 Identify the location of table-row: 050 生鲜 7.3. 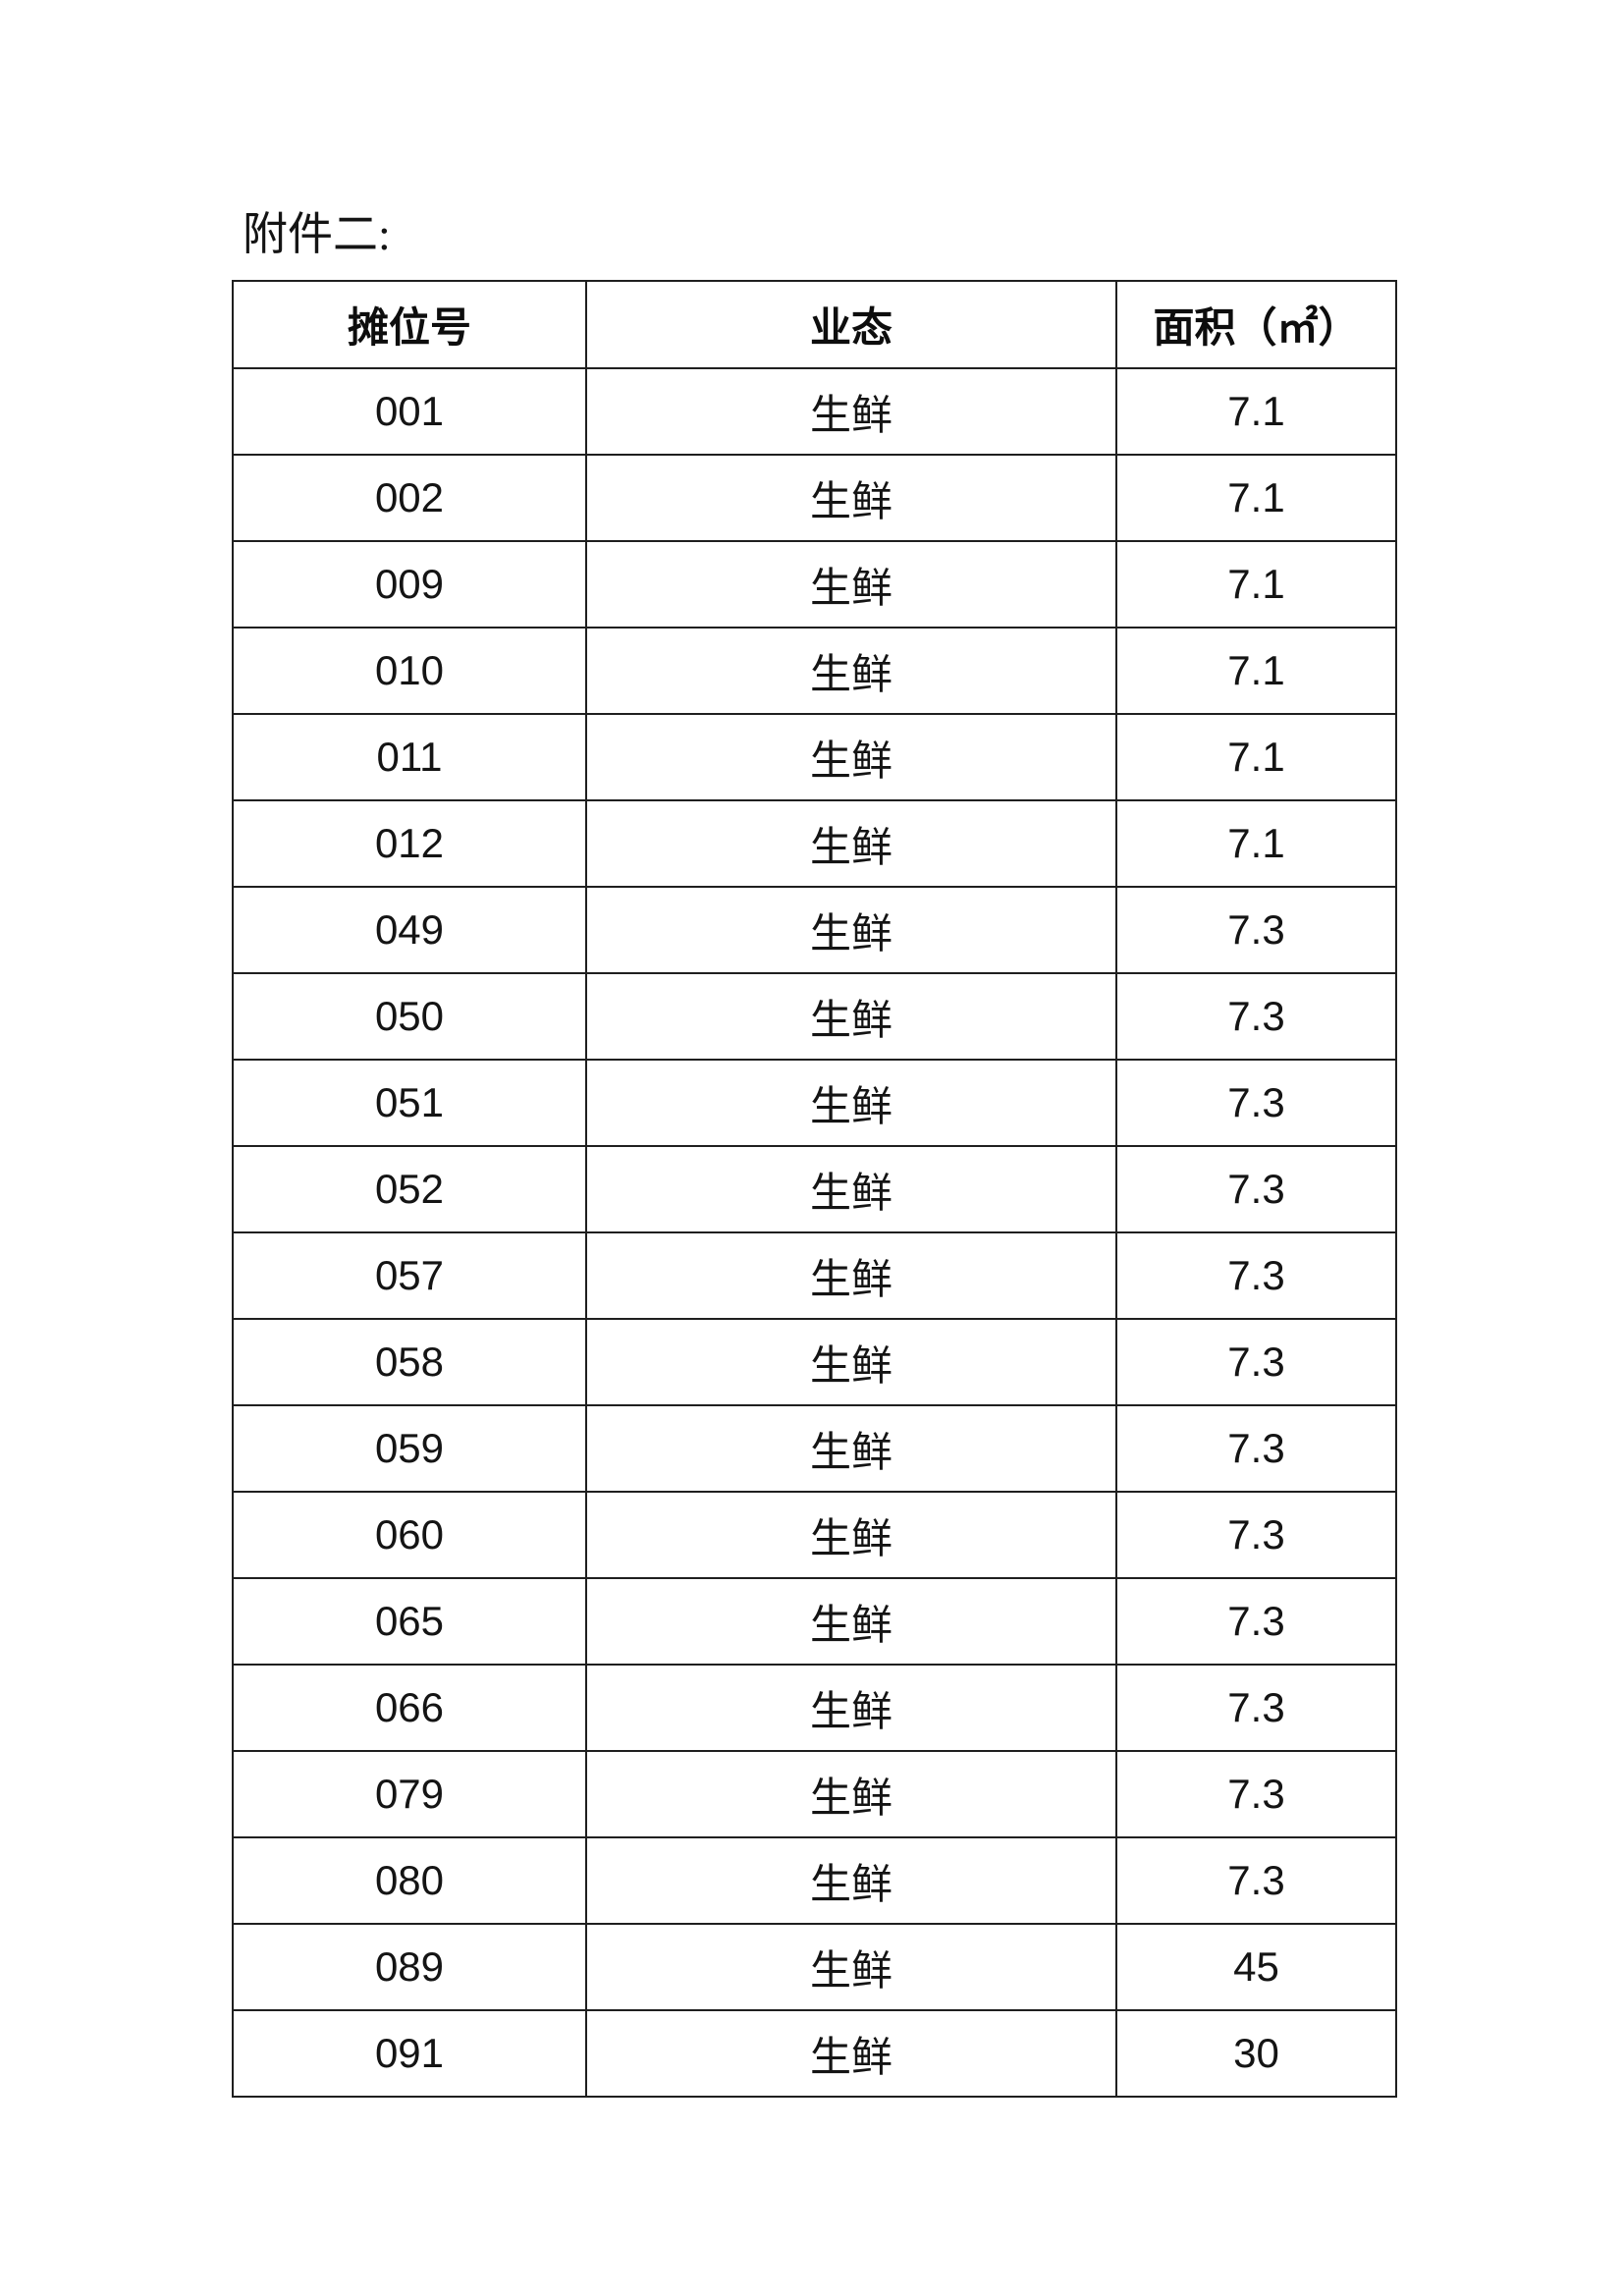
(814, 1016).